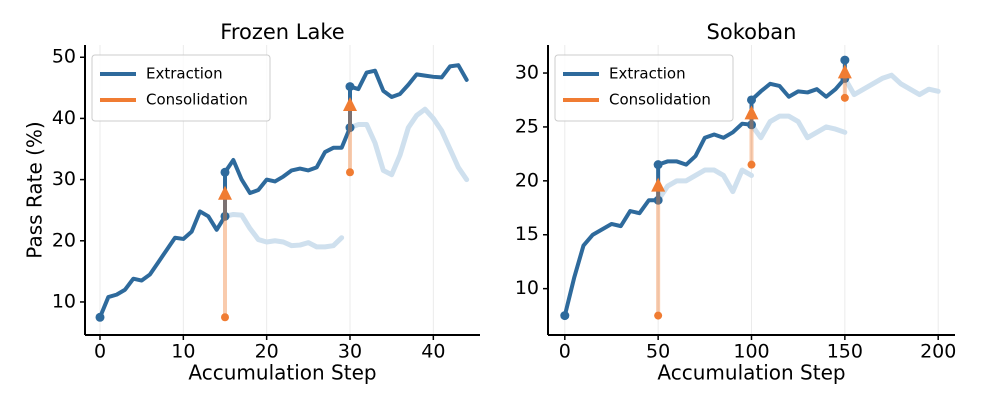 The image size is (987, 411). Describe the element at coordinates (845, 352) in the screenshot. I see `x-tick-label: 150` at that location.